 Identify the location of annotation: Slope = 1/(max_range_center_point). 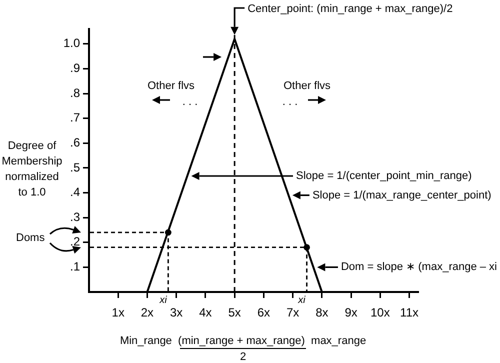
(402, 195).